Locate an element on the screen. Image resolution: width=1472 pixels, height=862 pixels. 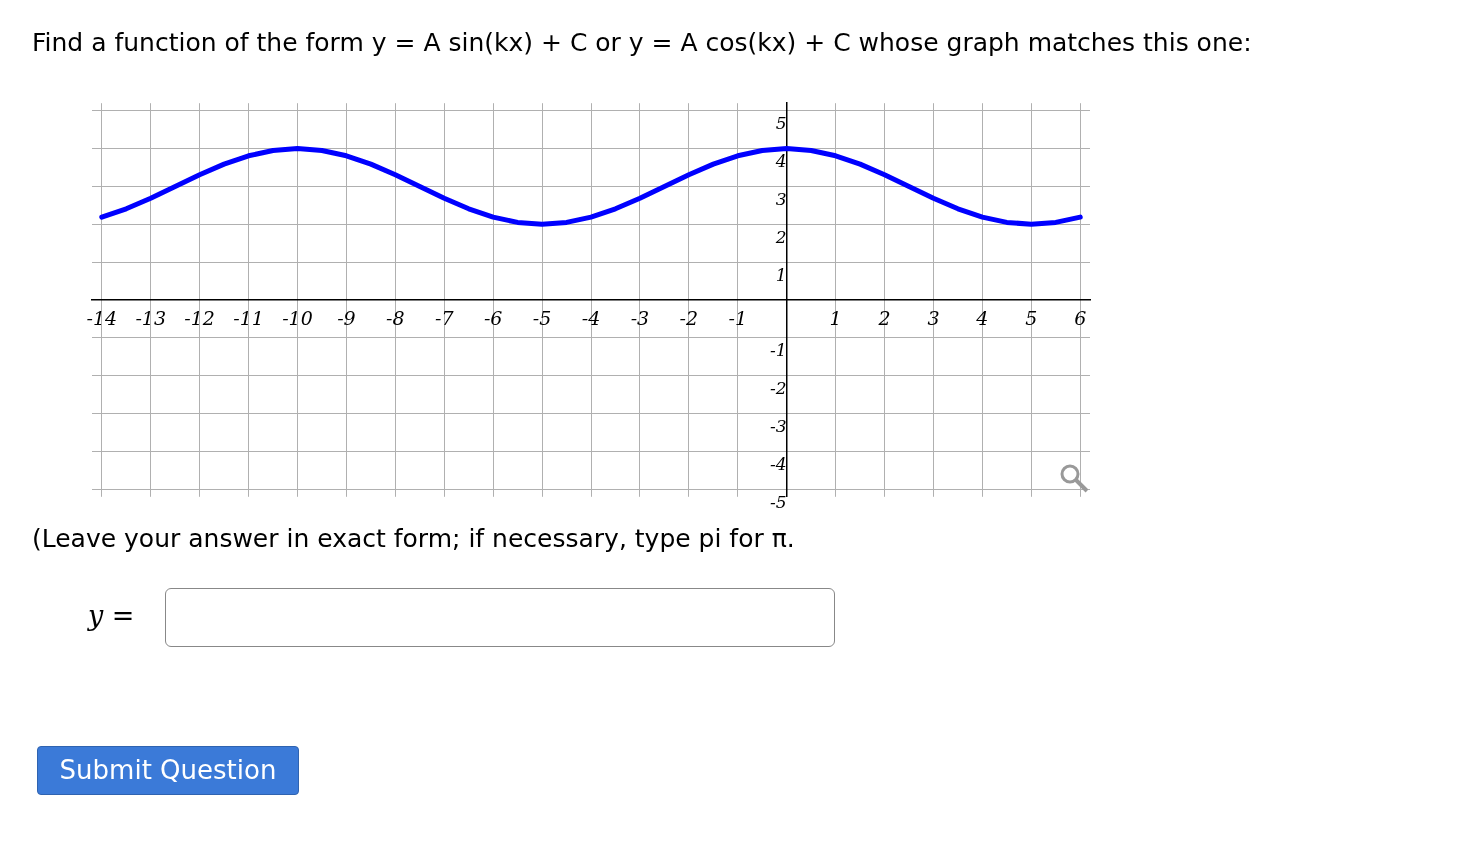
x-tick-label: 4 is located at coordinates (982, 318).